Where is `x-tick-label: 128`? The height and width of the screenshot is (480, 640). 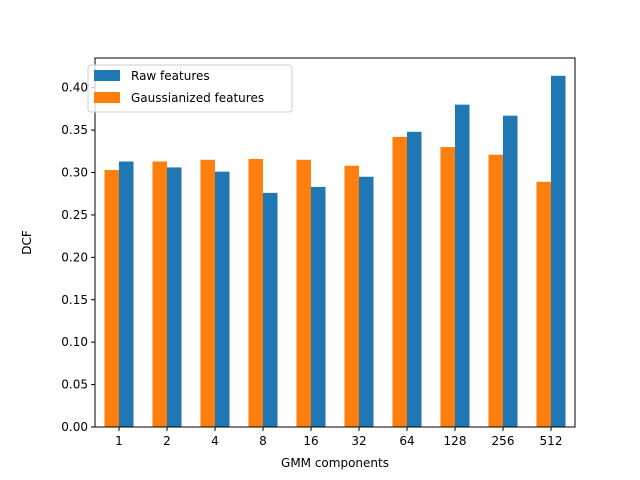
x-tick-label: 128 is located at coordinates (455, 441).